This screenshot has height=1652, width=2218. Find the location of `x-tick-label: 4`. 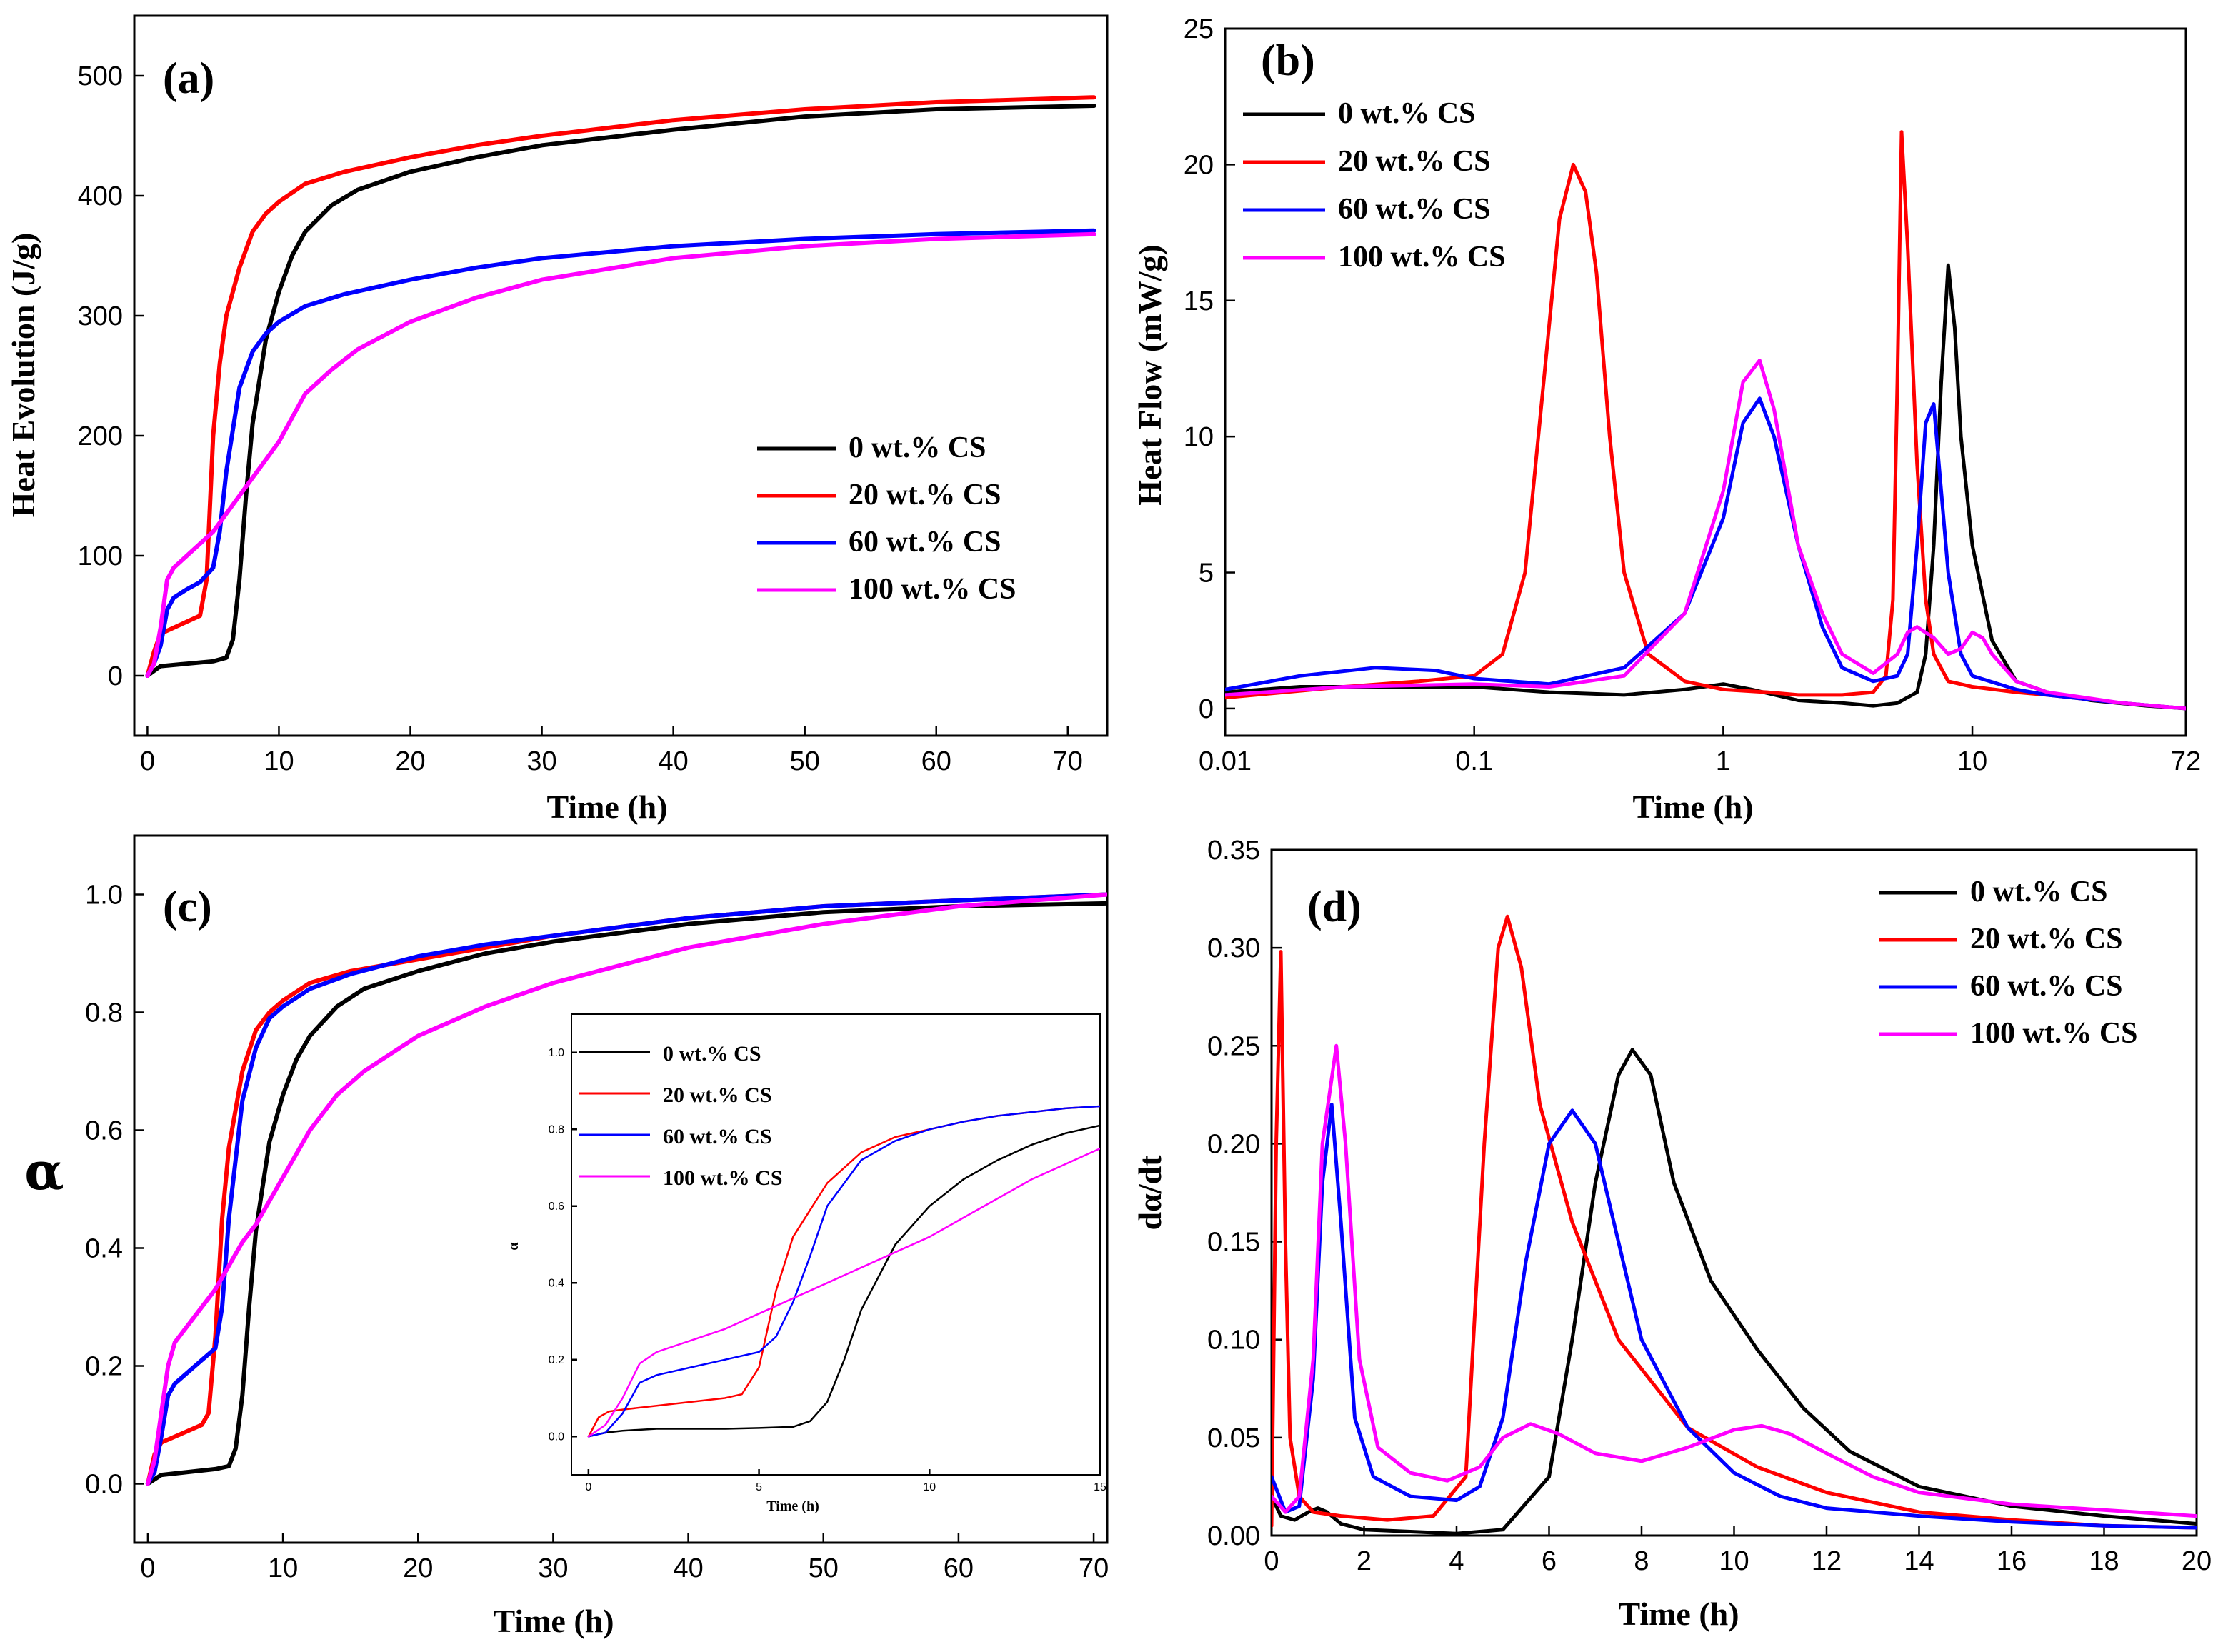

x-tick-label: 4 is located at coordinates (1457, 1561).